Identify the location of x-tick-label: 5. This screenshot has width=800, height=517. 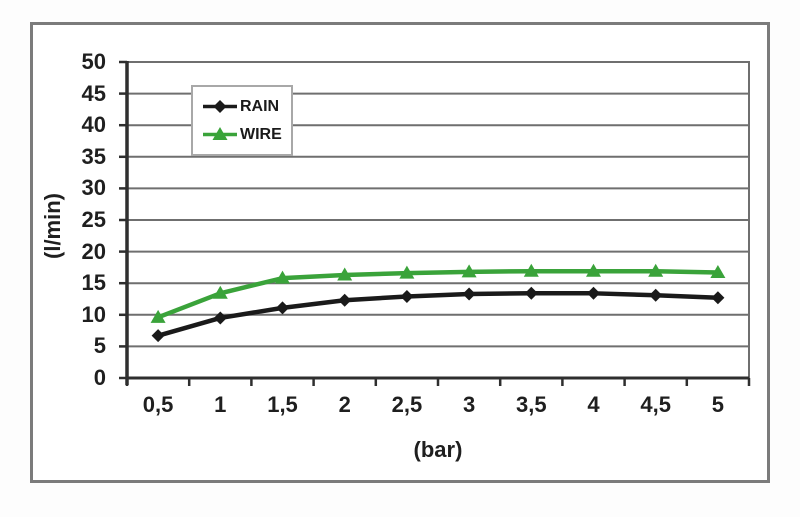
(718, 404).